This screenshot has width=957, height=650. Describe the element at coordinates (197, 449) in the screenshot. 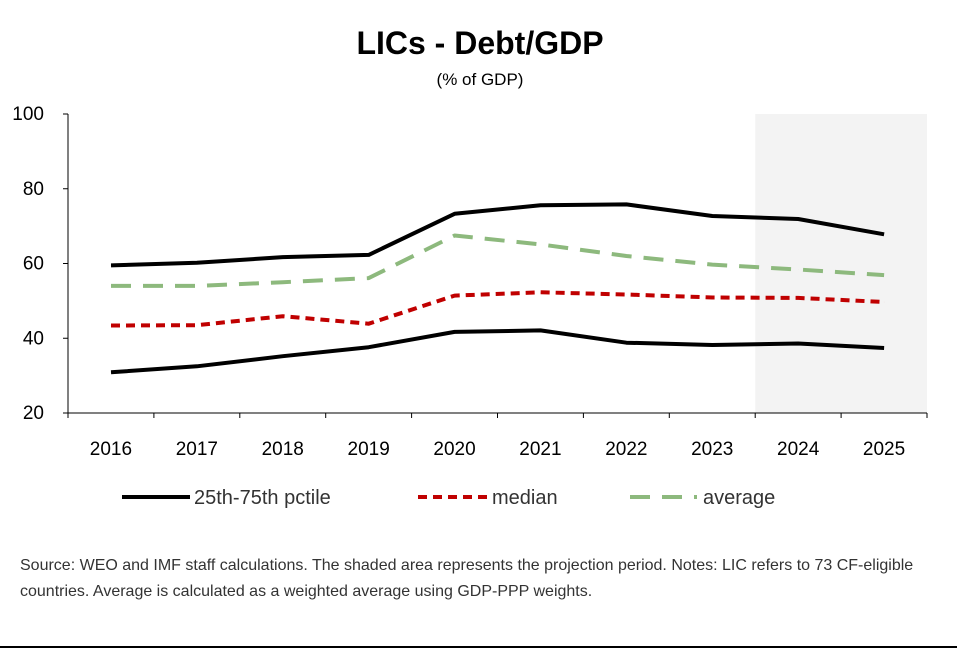

I see `x-tick-label: 2017` at that location.